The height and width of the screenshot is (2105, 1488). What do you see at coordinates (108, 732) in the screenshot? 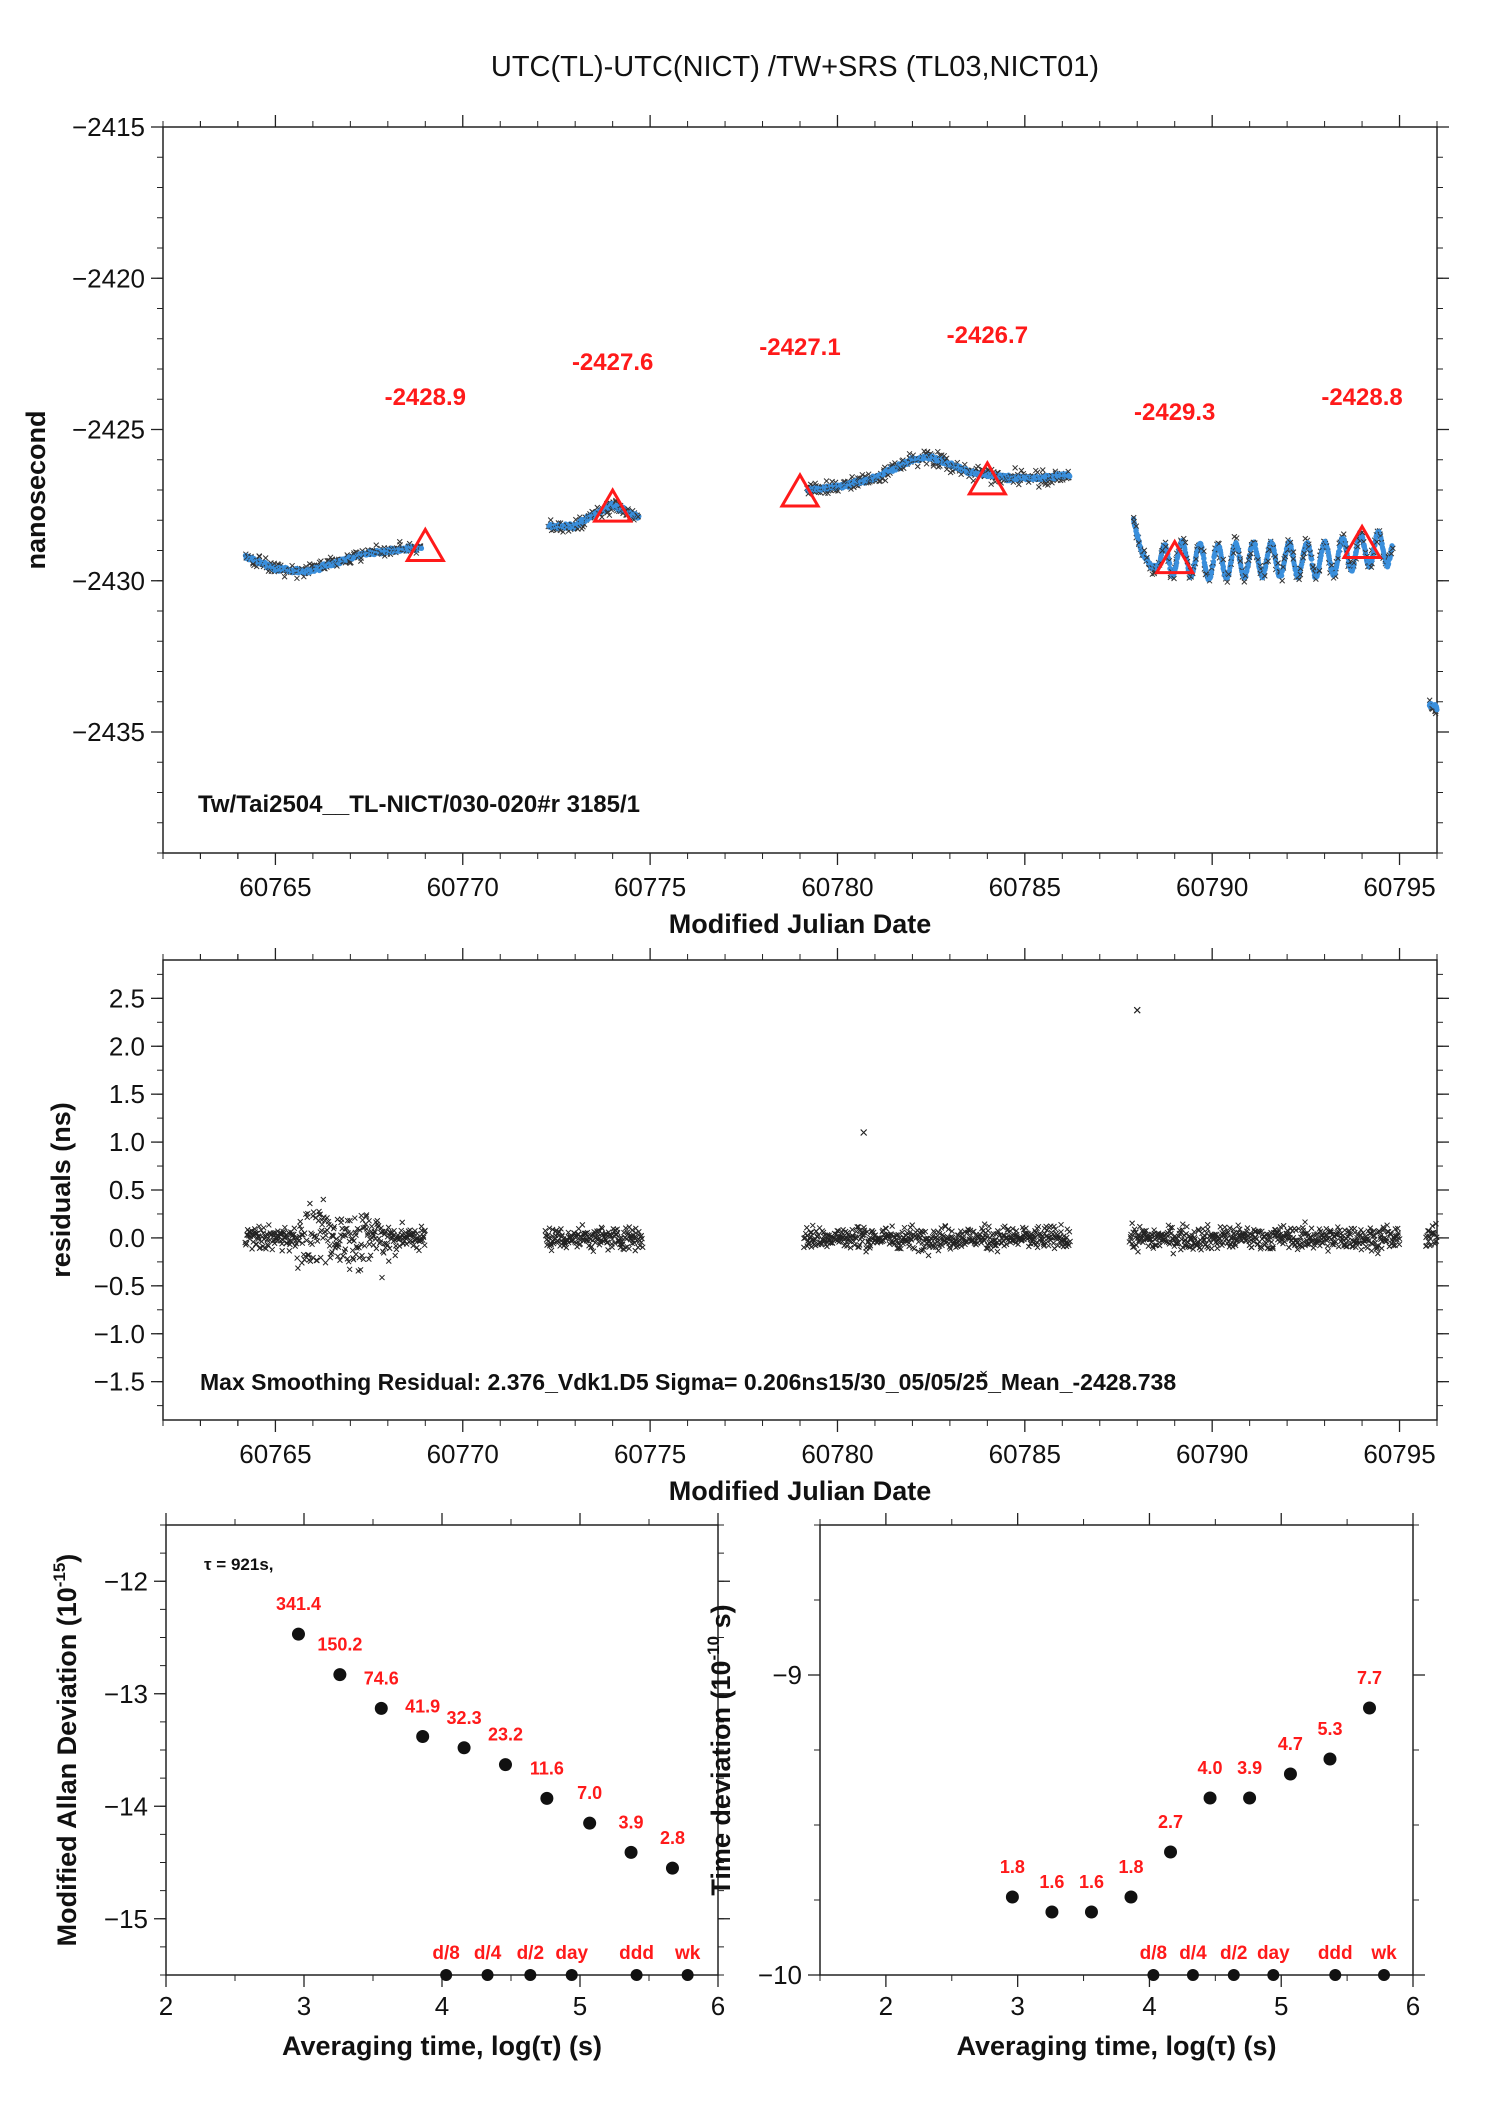
I see `y-tick-label: −2435` at bounding box center [108, 732].